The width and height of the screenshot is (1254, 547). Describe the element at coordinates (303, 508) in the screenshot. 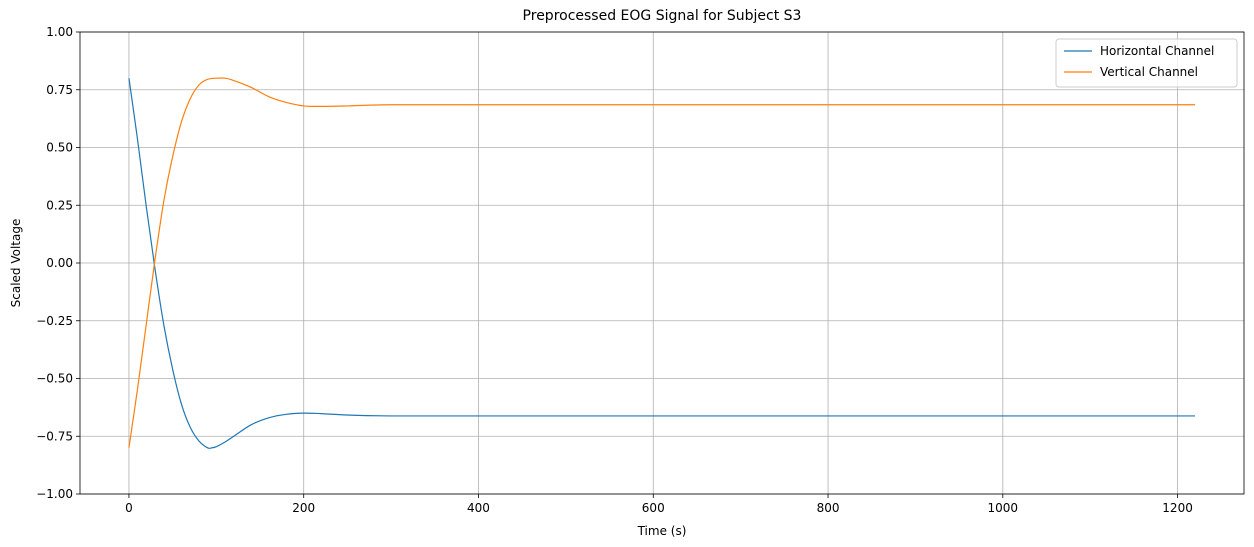

I see `x-tick-label: 200` at that location.